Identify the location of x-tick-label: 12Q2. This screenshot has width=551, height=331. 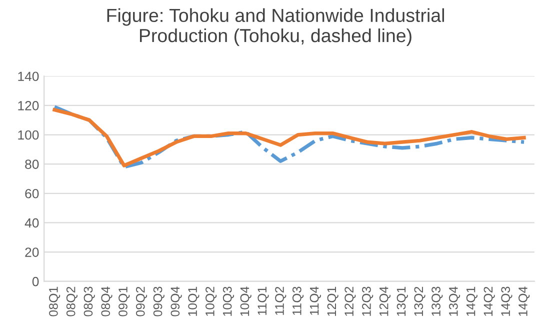
(350, 301).